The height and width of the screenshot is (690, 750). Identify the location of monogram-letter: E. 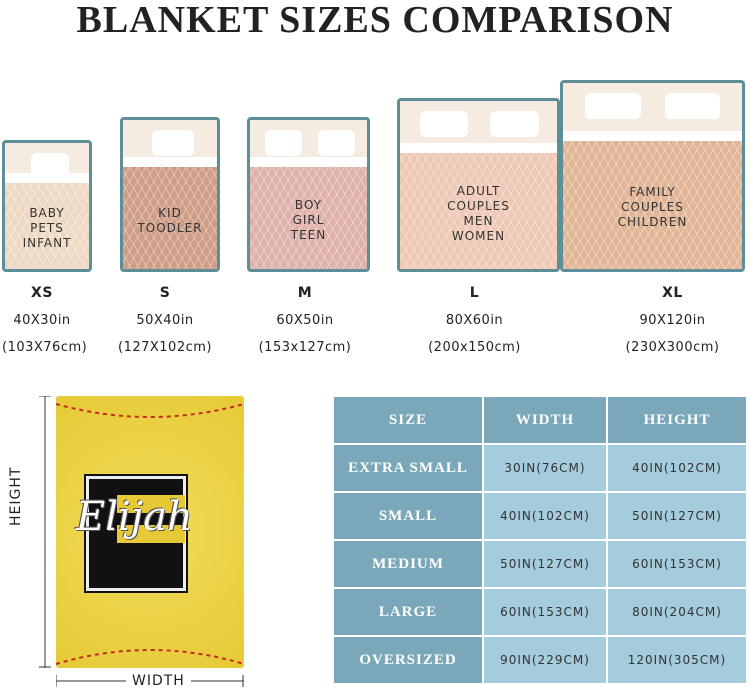
(136, 533).